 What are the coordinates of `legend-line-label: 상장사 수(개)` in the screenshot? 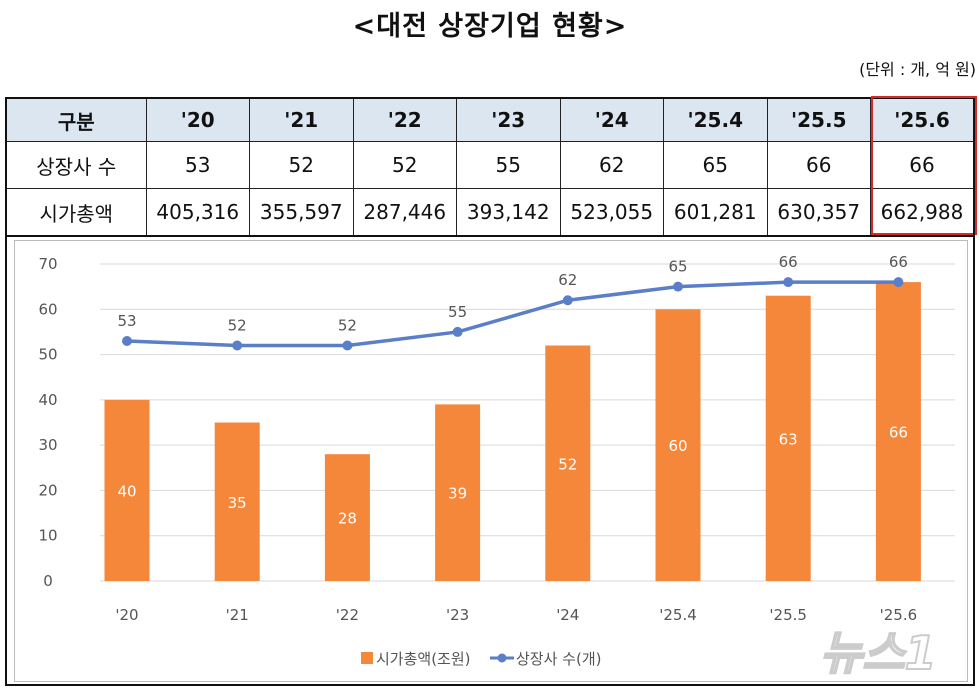 It's located at (558, 659).